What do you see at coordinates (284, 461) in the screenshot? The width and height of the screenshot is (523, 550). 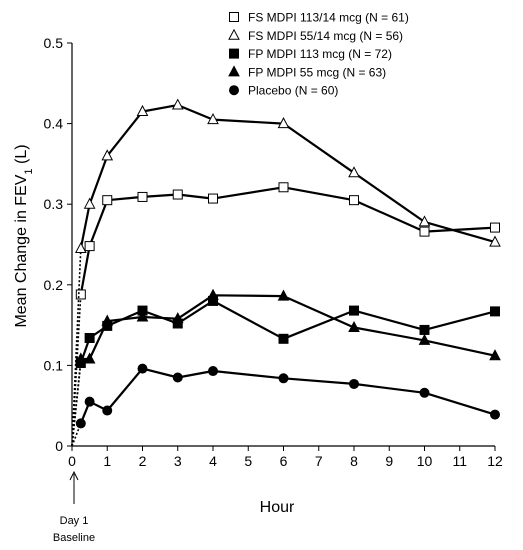 I see `x-tick-label: 6` at bounding box center [284, 461].